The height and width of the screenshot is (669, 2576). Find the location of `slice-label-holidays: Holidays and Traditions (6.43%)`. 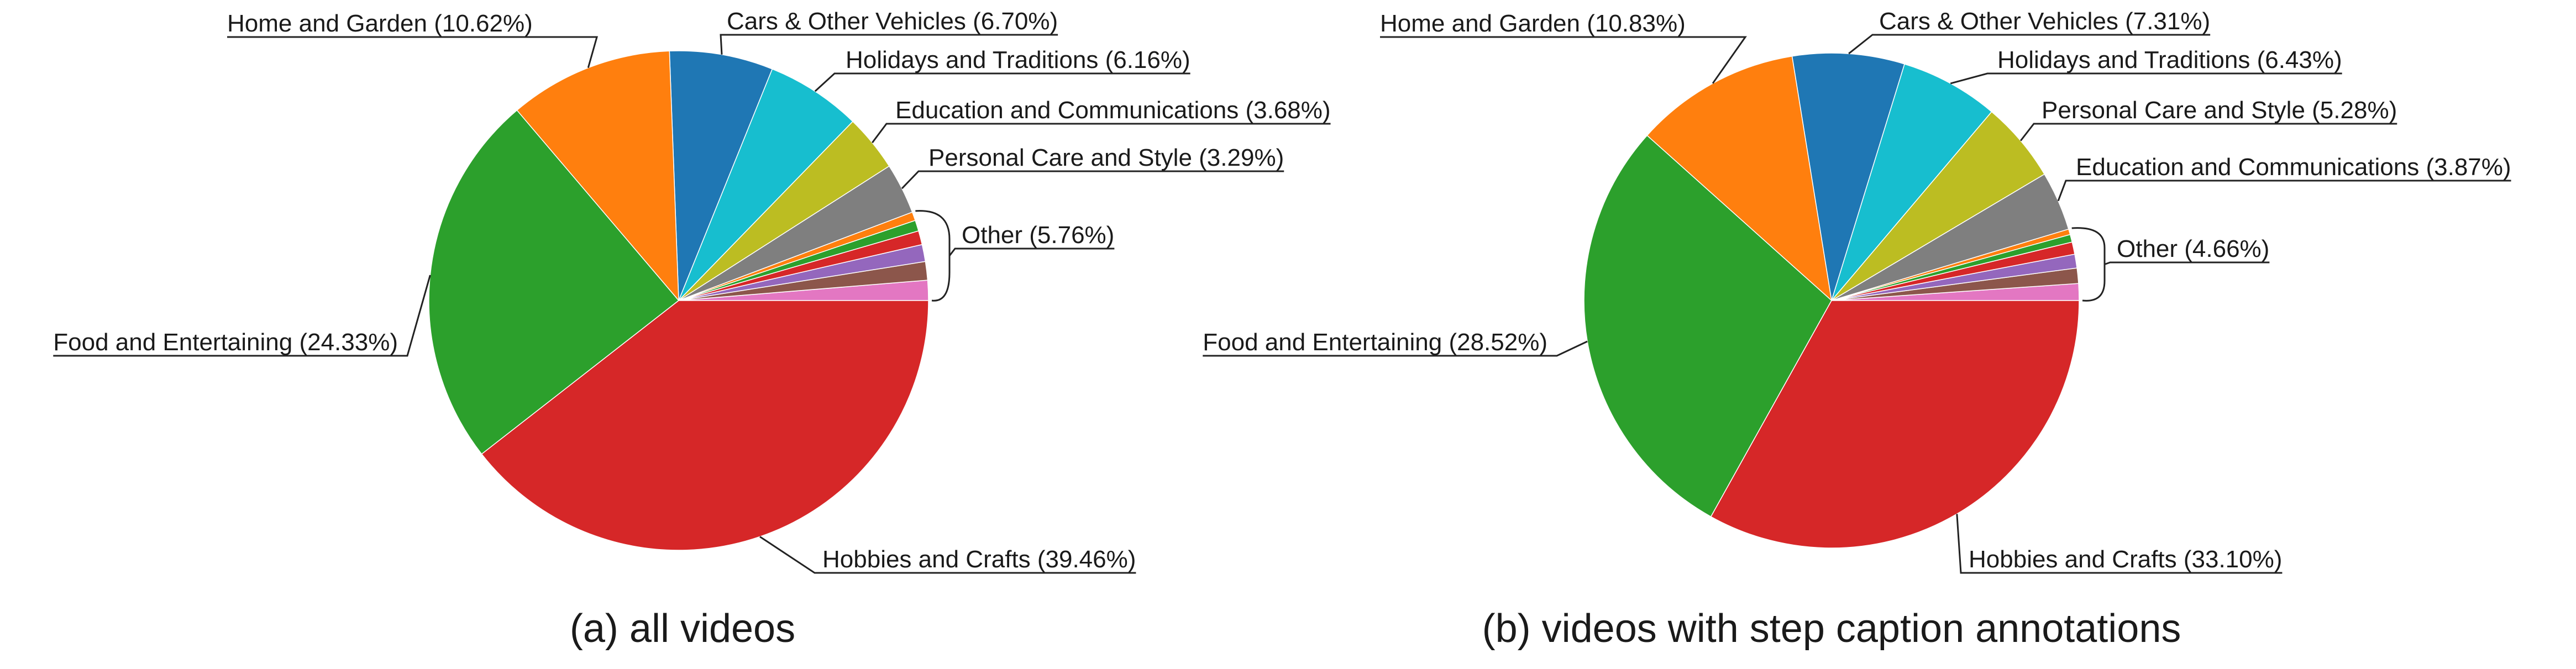

slice-label-holidays: Holidays and Traditions (6.43%) is located at coordinates (2169, 59).